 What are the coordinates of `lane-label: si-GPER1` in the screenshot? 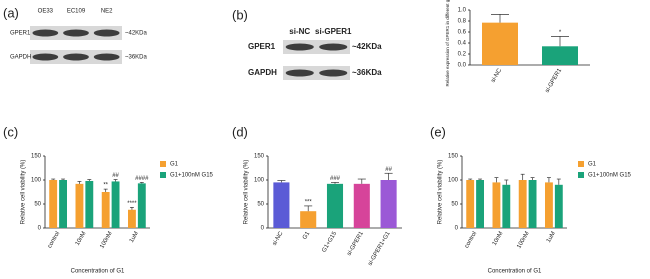 It's located at (333, 31).